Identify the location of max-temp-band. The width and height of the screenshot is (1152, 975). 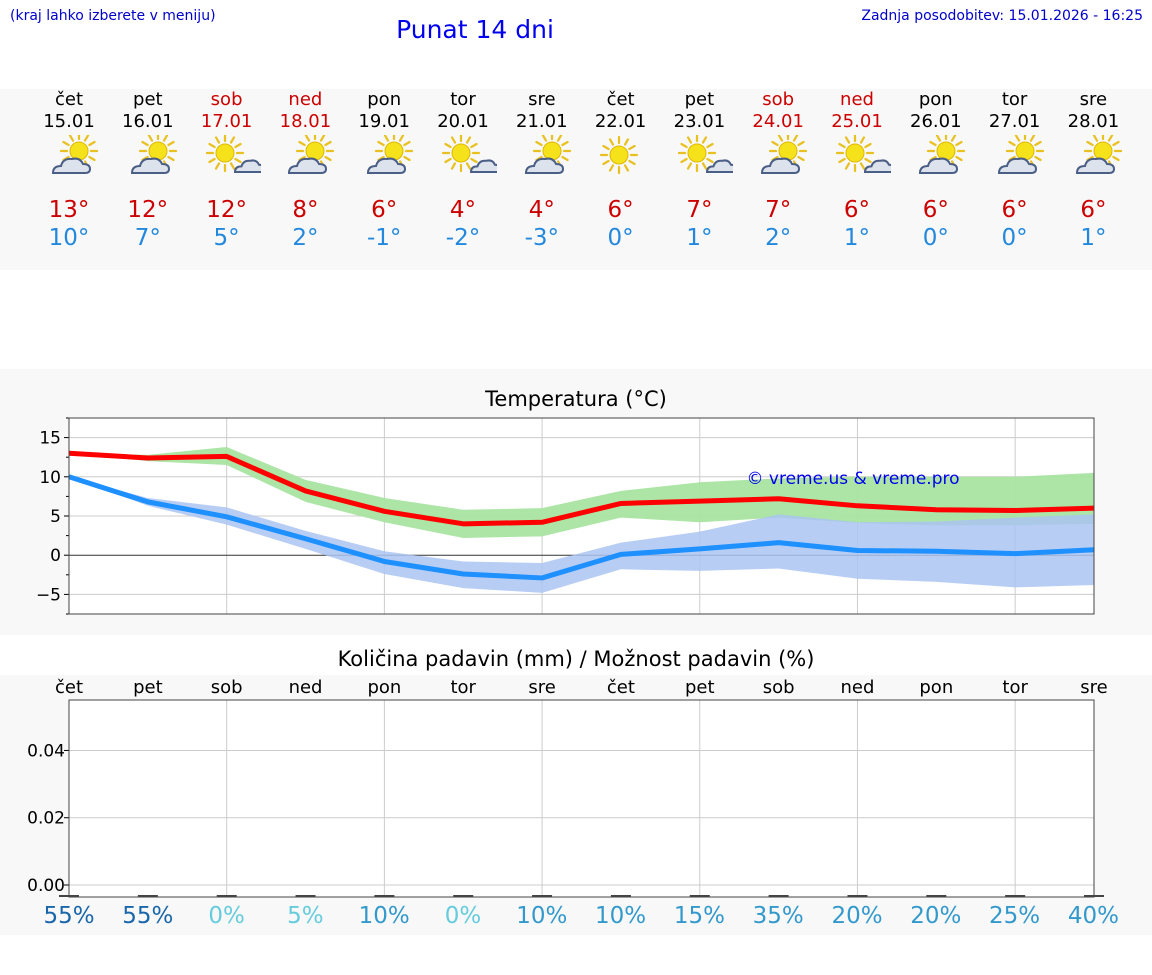
(581, 492).